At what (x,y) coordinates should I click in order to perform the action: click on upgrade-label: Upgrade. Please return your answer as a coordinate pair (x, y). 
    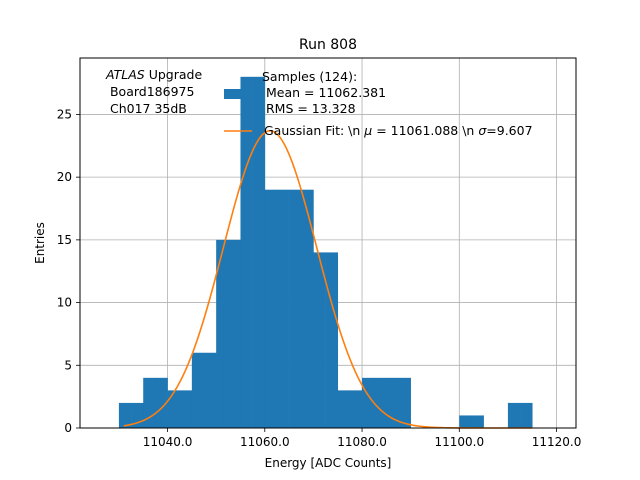
    Looking at the image, I should click on (174, 74).